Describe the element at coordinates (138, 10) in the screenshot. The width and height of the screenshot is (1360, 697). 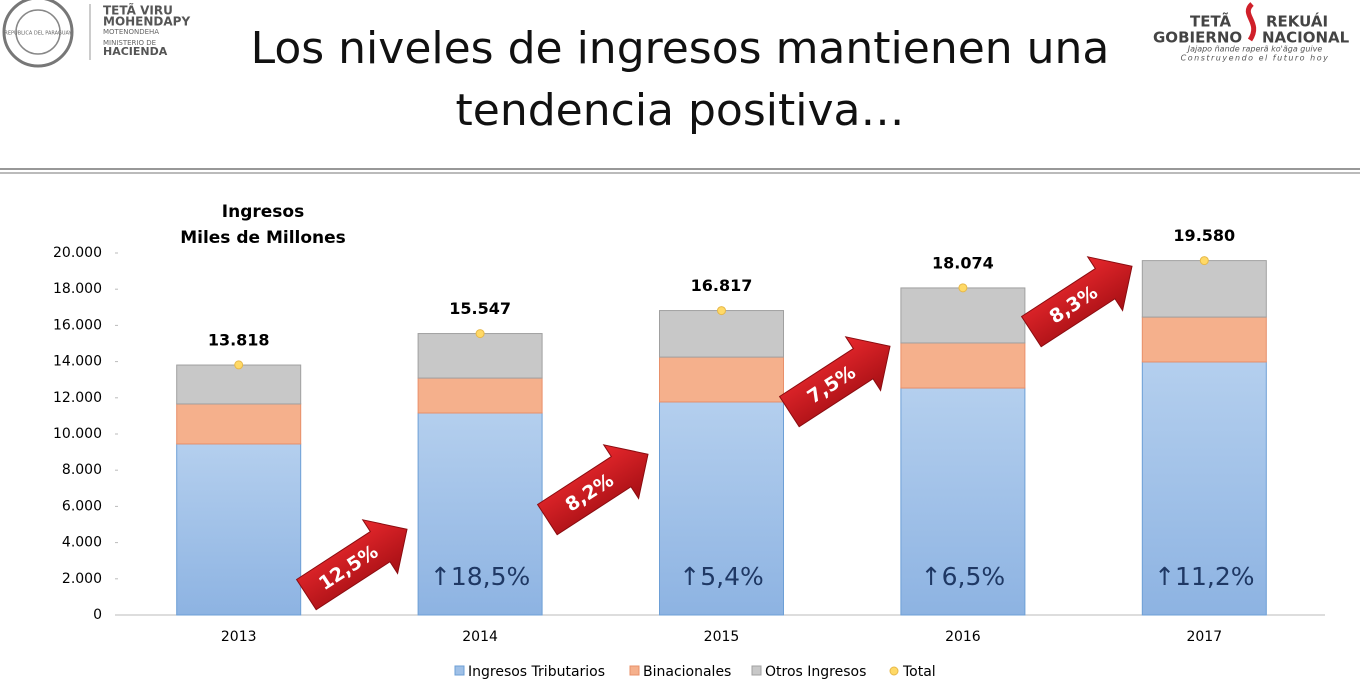
I see `ministry-text: TETÃ VIRU` at that location.